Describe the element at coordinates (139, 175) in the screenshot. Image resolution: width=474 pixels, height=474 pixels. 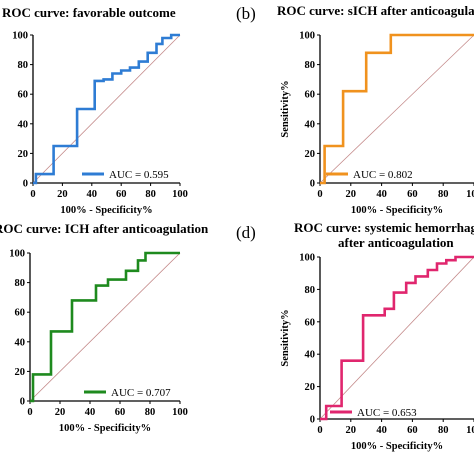
I see `legend-label: AUC = 0.595` at that location.